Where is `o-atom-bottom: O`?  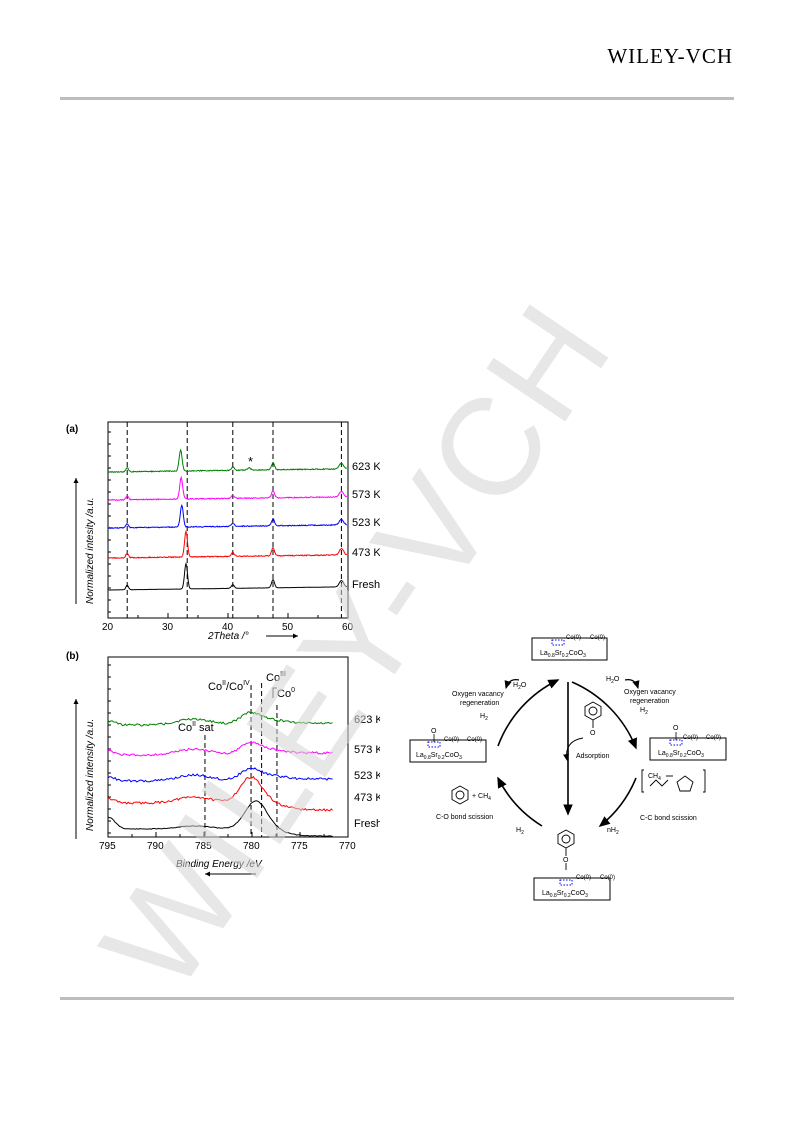 o-atom-bottom: O is located at coordinates (566, 860).